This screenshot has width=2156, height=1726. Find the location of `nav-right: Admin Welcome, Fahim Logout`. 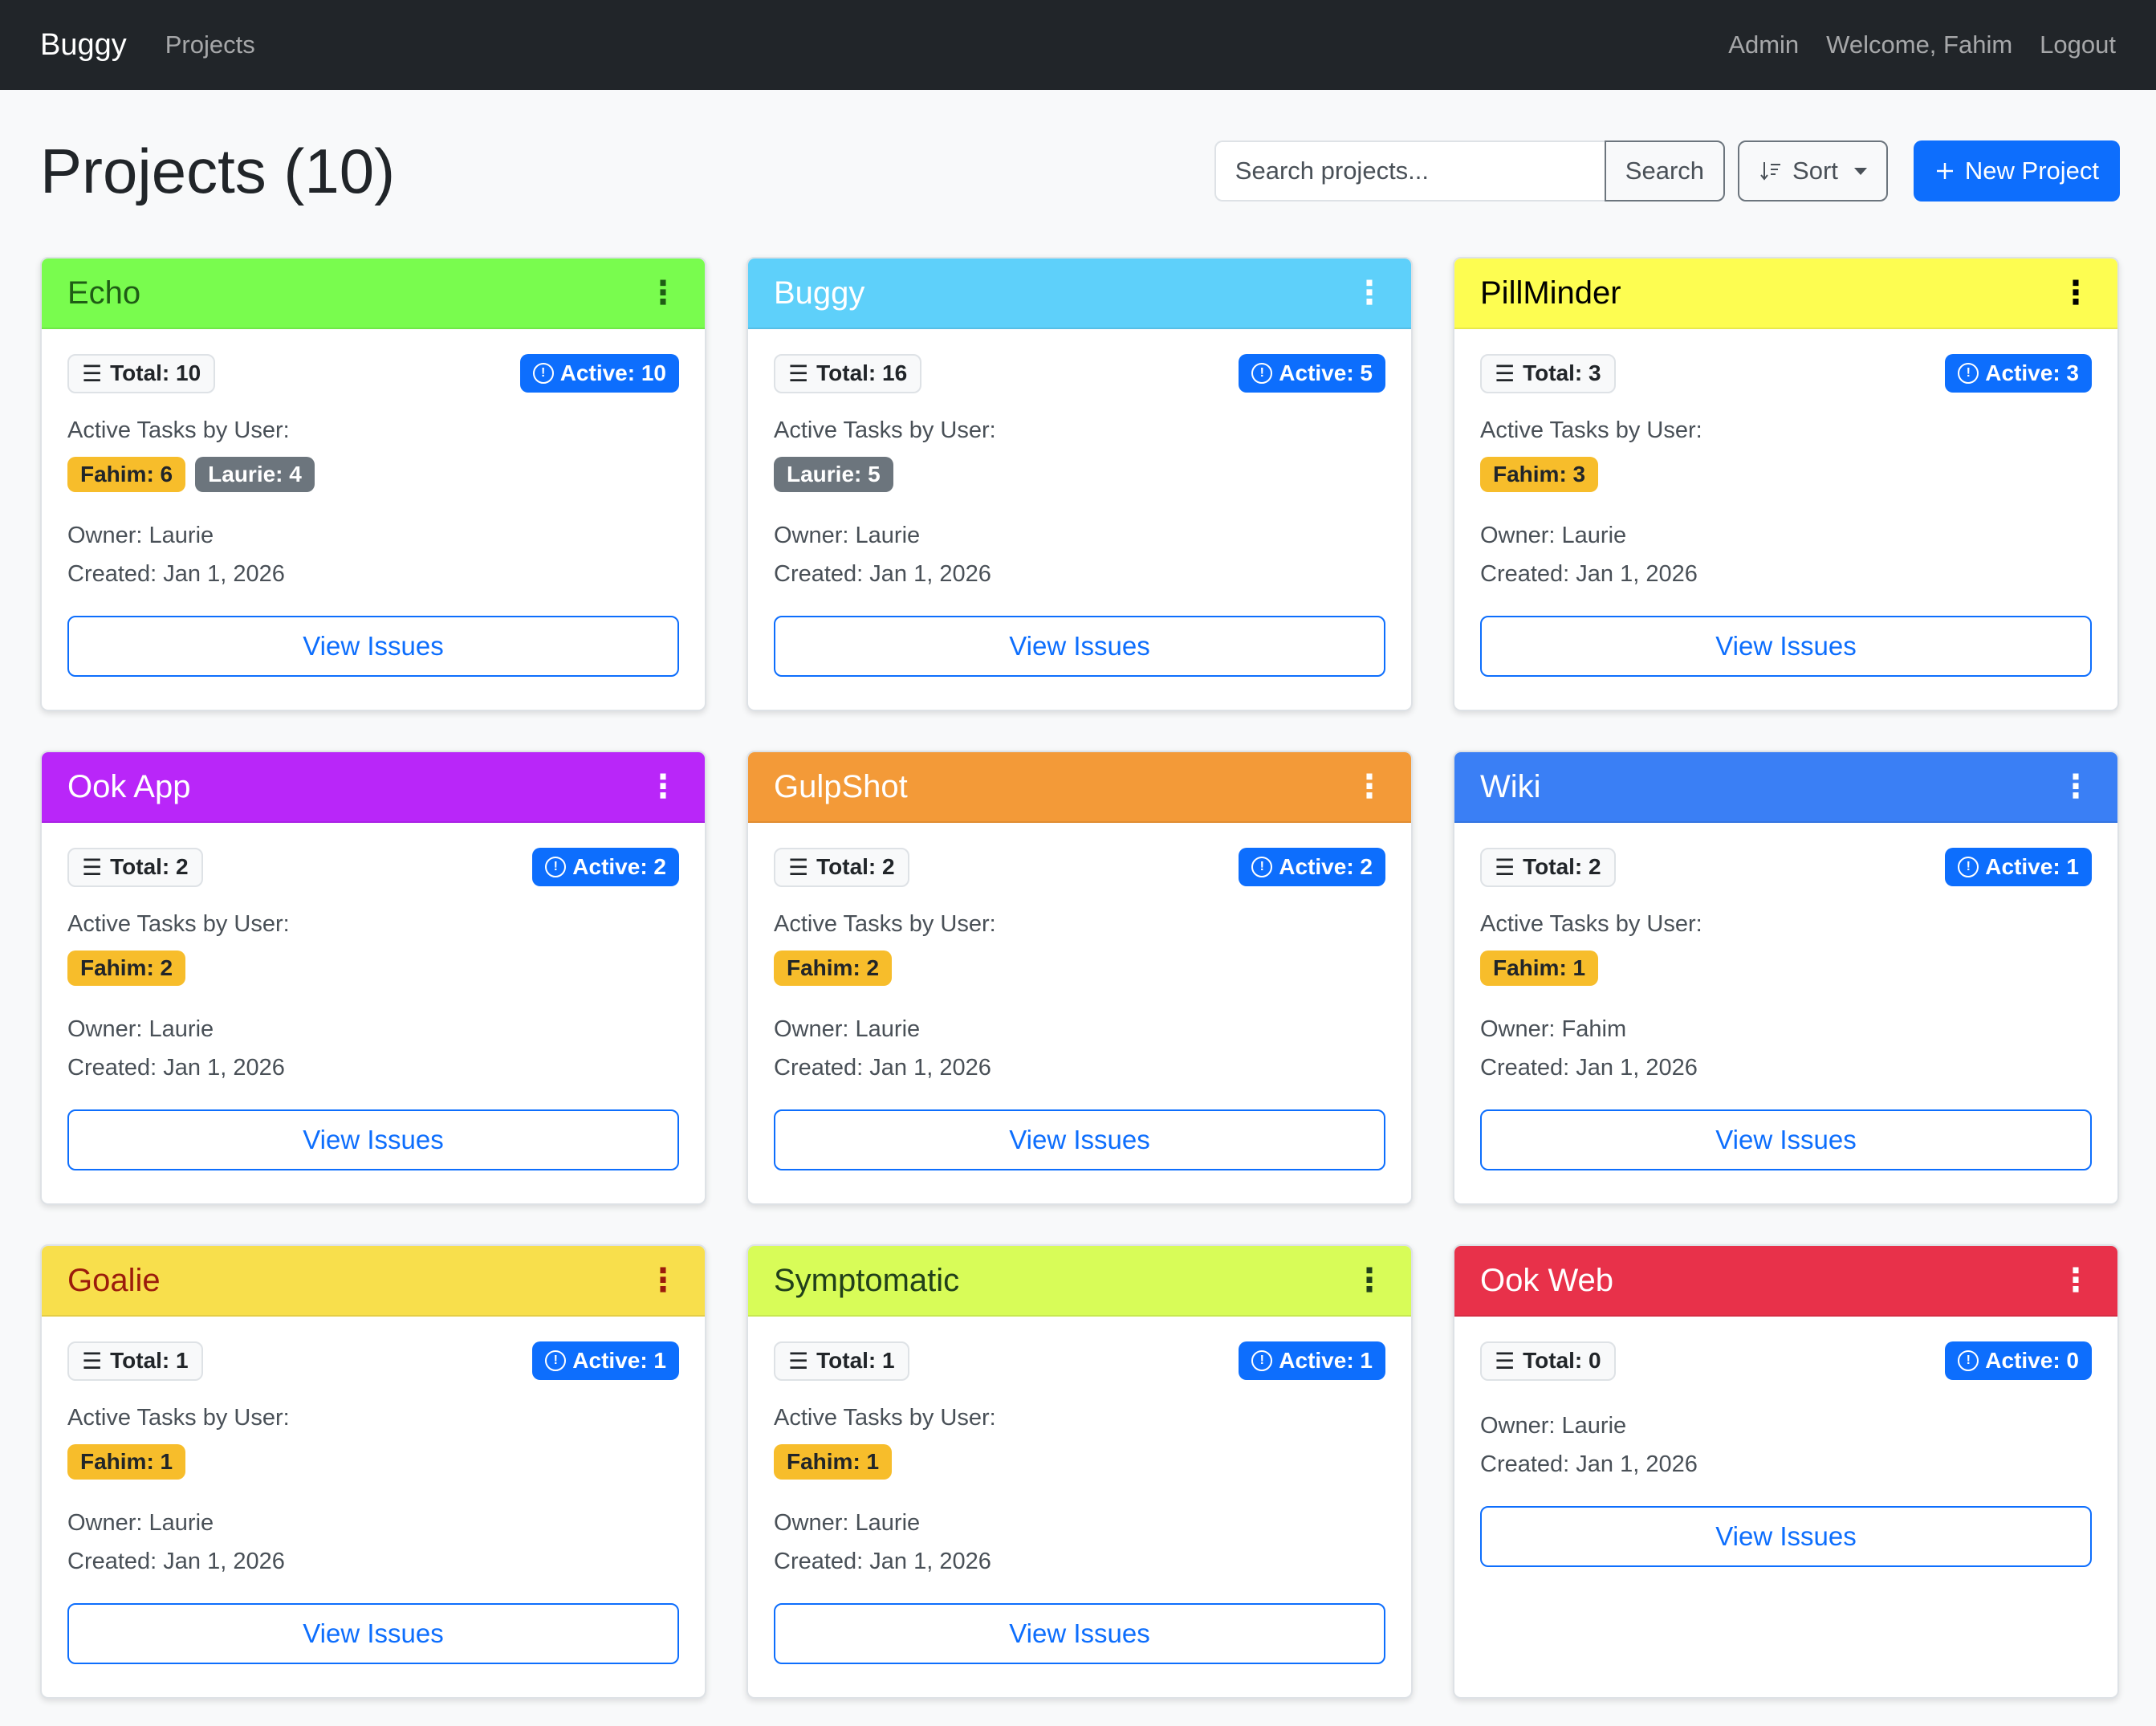

nav-right: Admin Welcome, Fahim Logout is located at coordinates (1922, 45).